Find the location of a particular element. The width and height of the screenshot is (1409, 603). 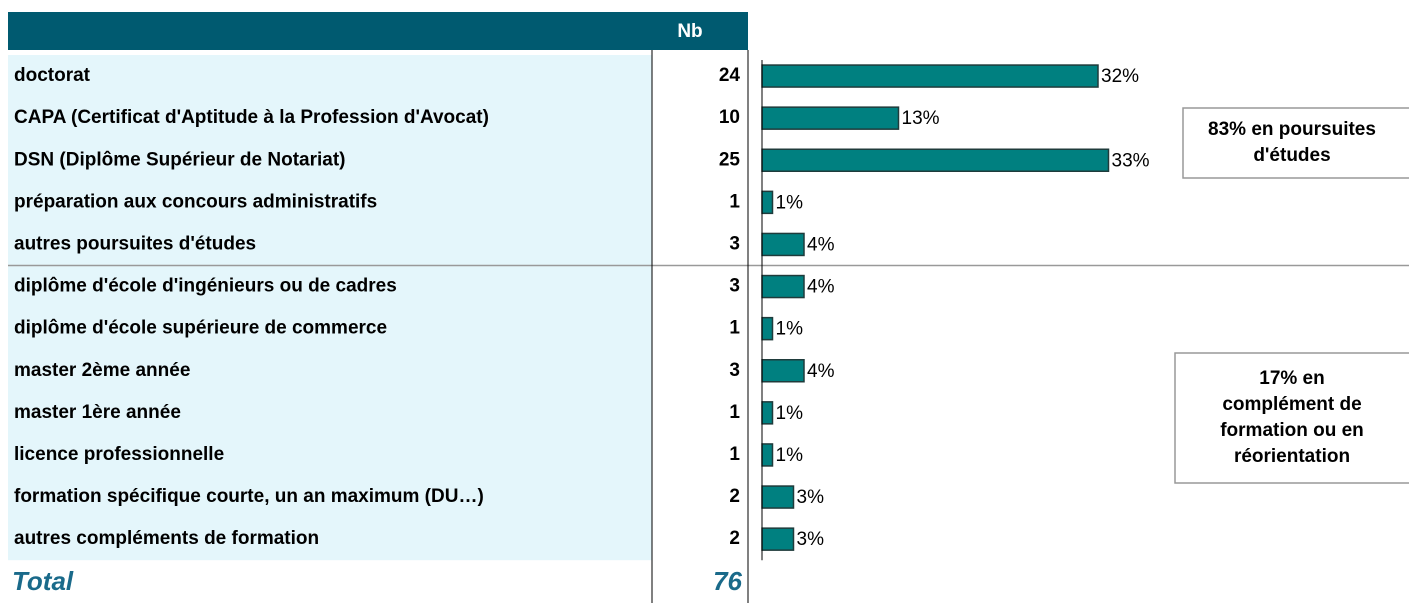

row-nb: 25 is located at coordinates (730, 159).